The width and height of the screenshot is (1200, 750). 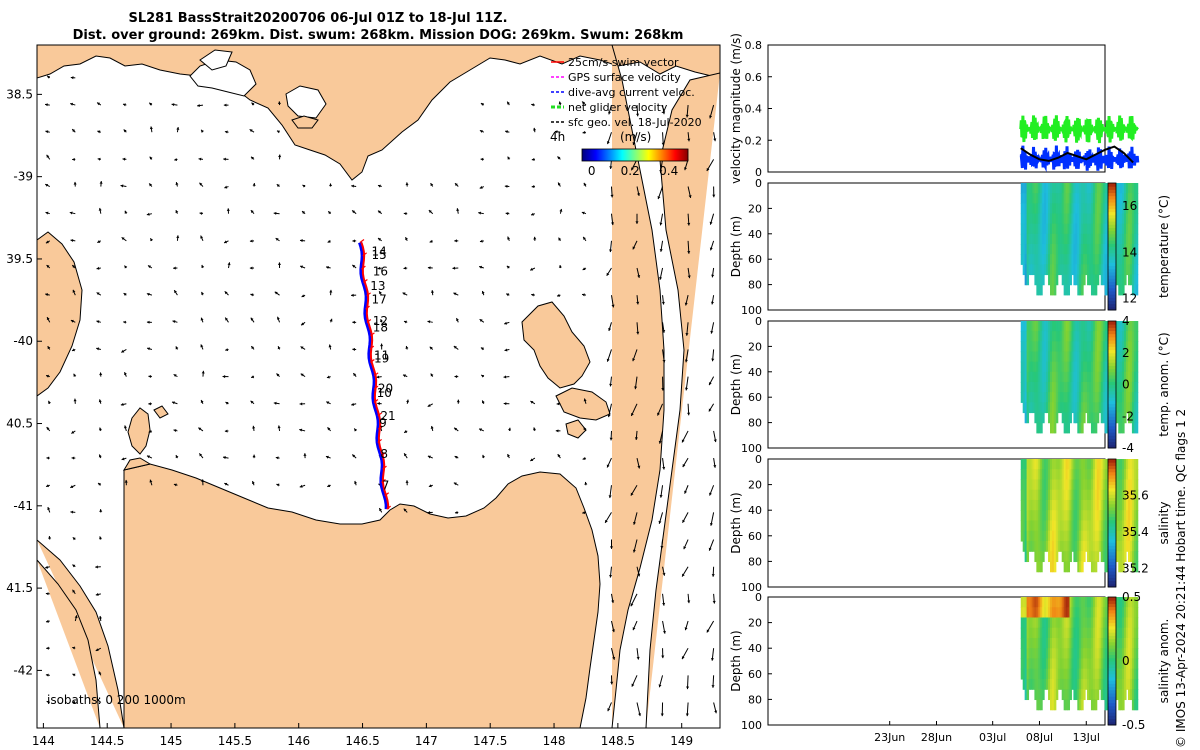 What do you see at coordinates (681, 741) in the screenshot?
I see `map-x-tick-label: 149` at bounding box center [681, 741].